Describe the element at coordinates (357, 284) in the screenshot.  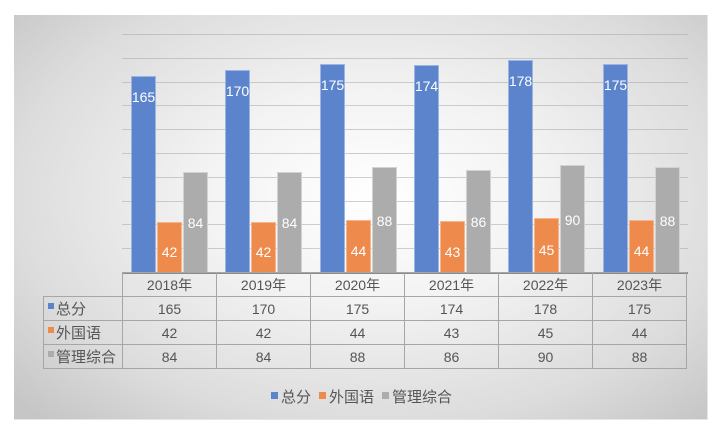
I see `table-header-cell: 2020年` at that location.